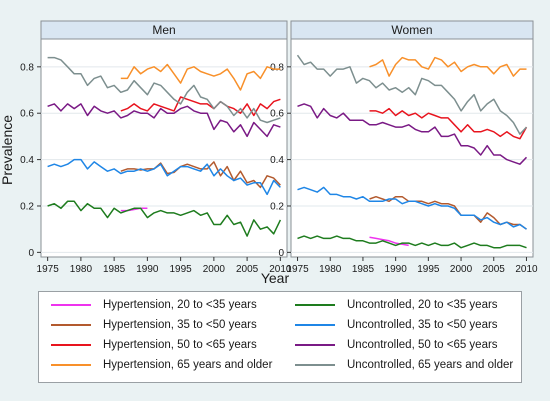  What do you see at coordinates (180, 344) in the screenshot?
I see `legend-label: Hypertension, 50 to <65 years` at bounding box center [180, 344].